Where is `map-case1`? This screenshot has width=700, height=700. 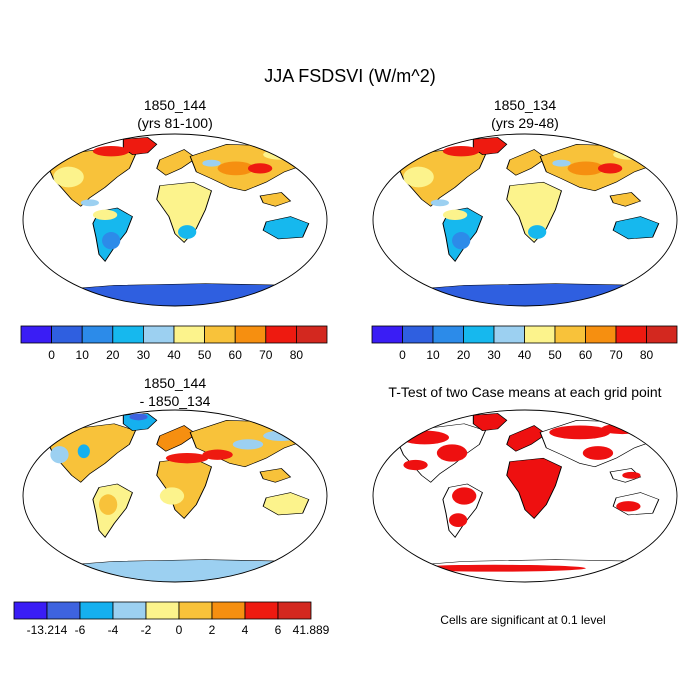 map-case1 is located at coordinates (175, 220).